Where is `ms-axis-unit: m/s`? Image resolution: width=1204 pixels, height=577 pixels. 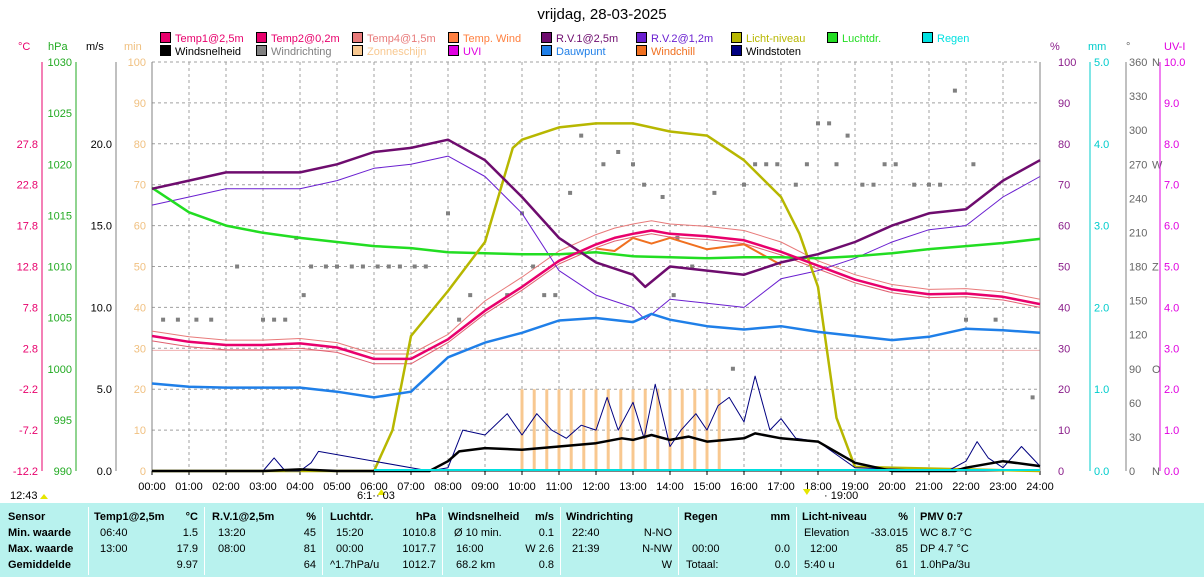 ms-axis-unit: m/s is located at coordinates (95, 47).